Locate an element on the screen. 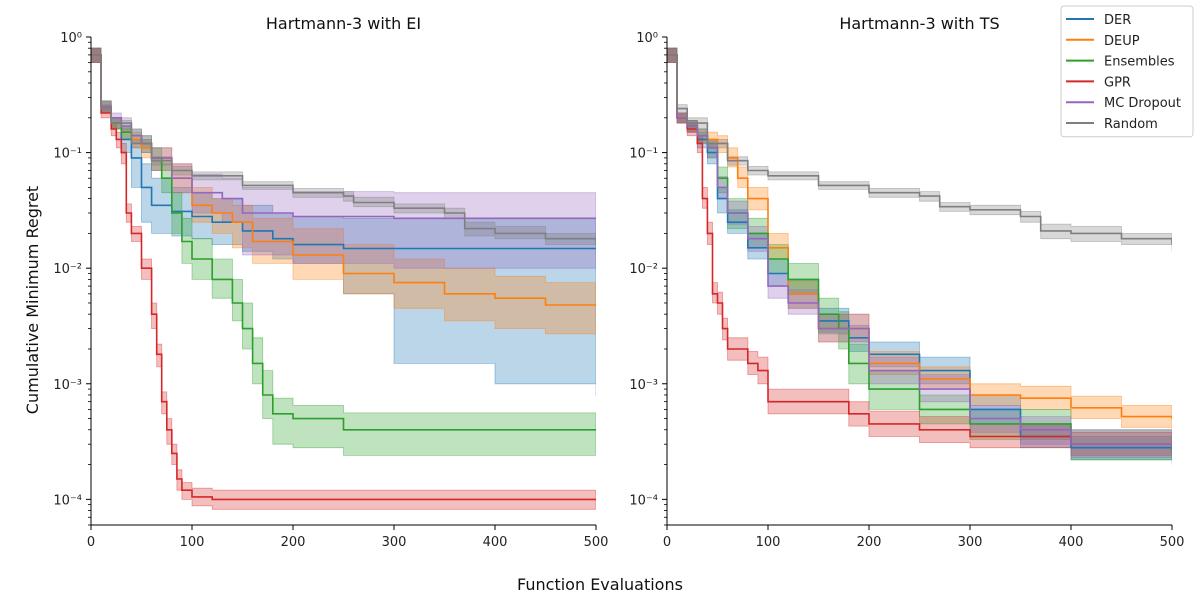 The width and height of the screenshot is (1200, 600). legend-item-deup: DEUP is located at coordinates (1103, 41).